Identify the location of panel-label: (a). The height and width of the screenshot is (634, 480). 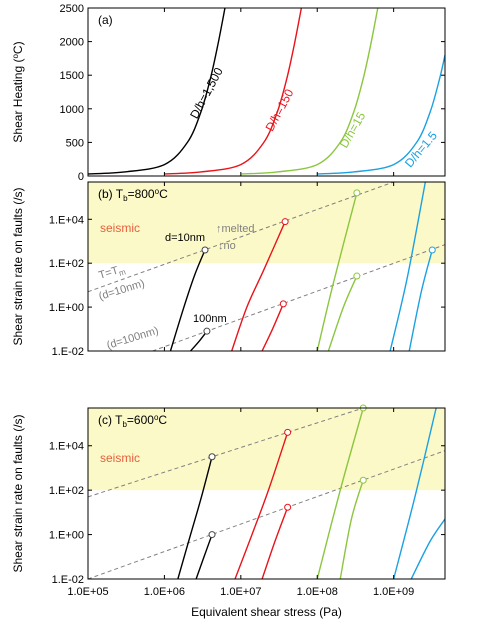
(105, 20).